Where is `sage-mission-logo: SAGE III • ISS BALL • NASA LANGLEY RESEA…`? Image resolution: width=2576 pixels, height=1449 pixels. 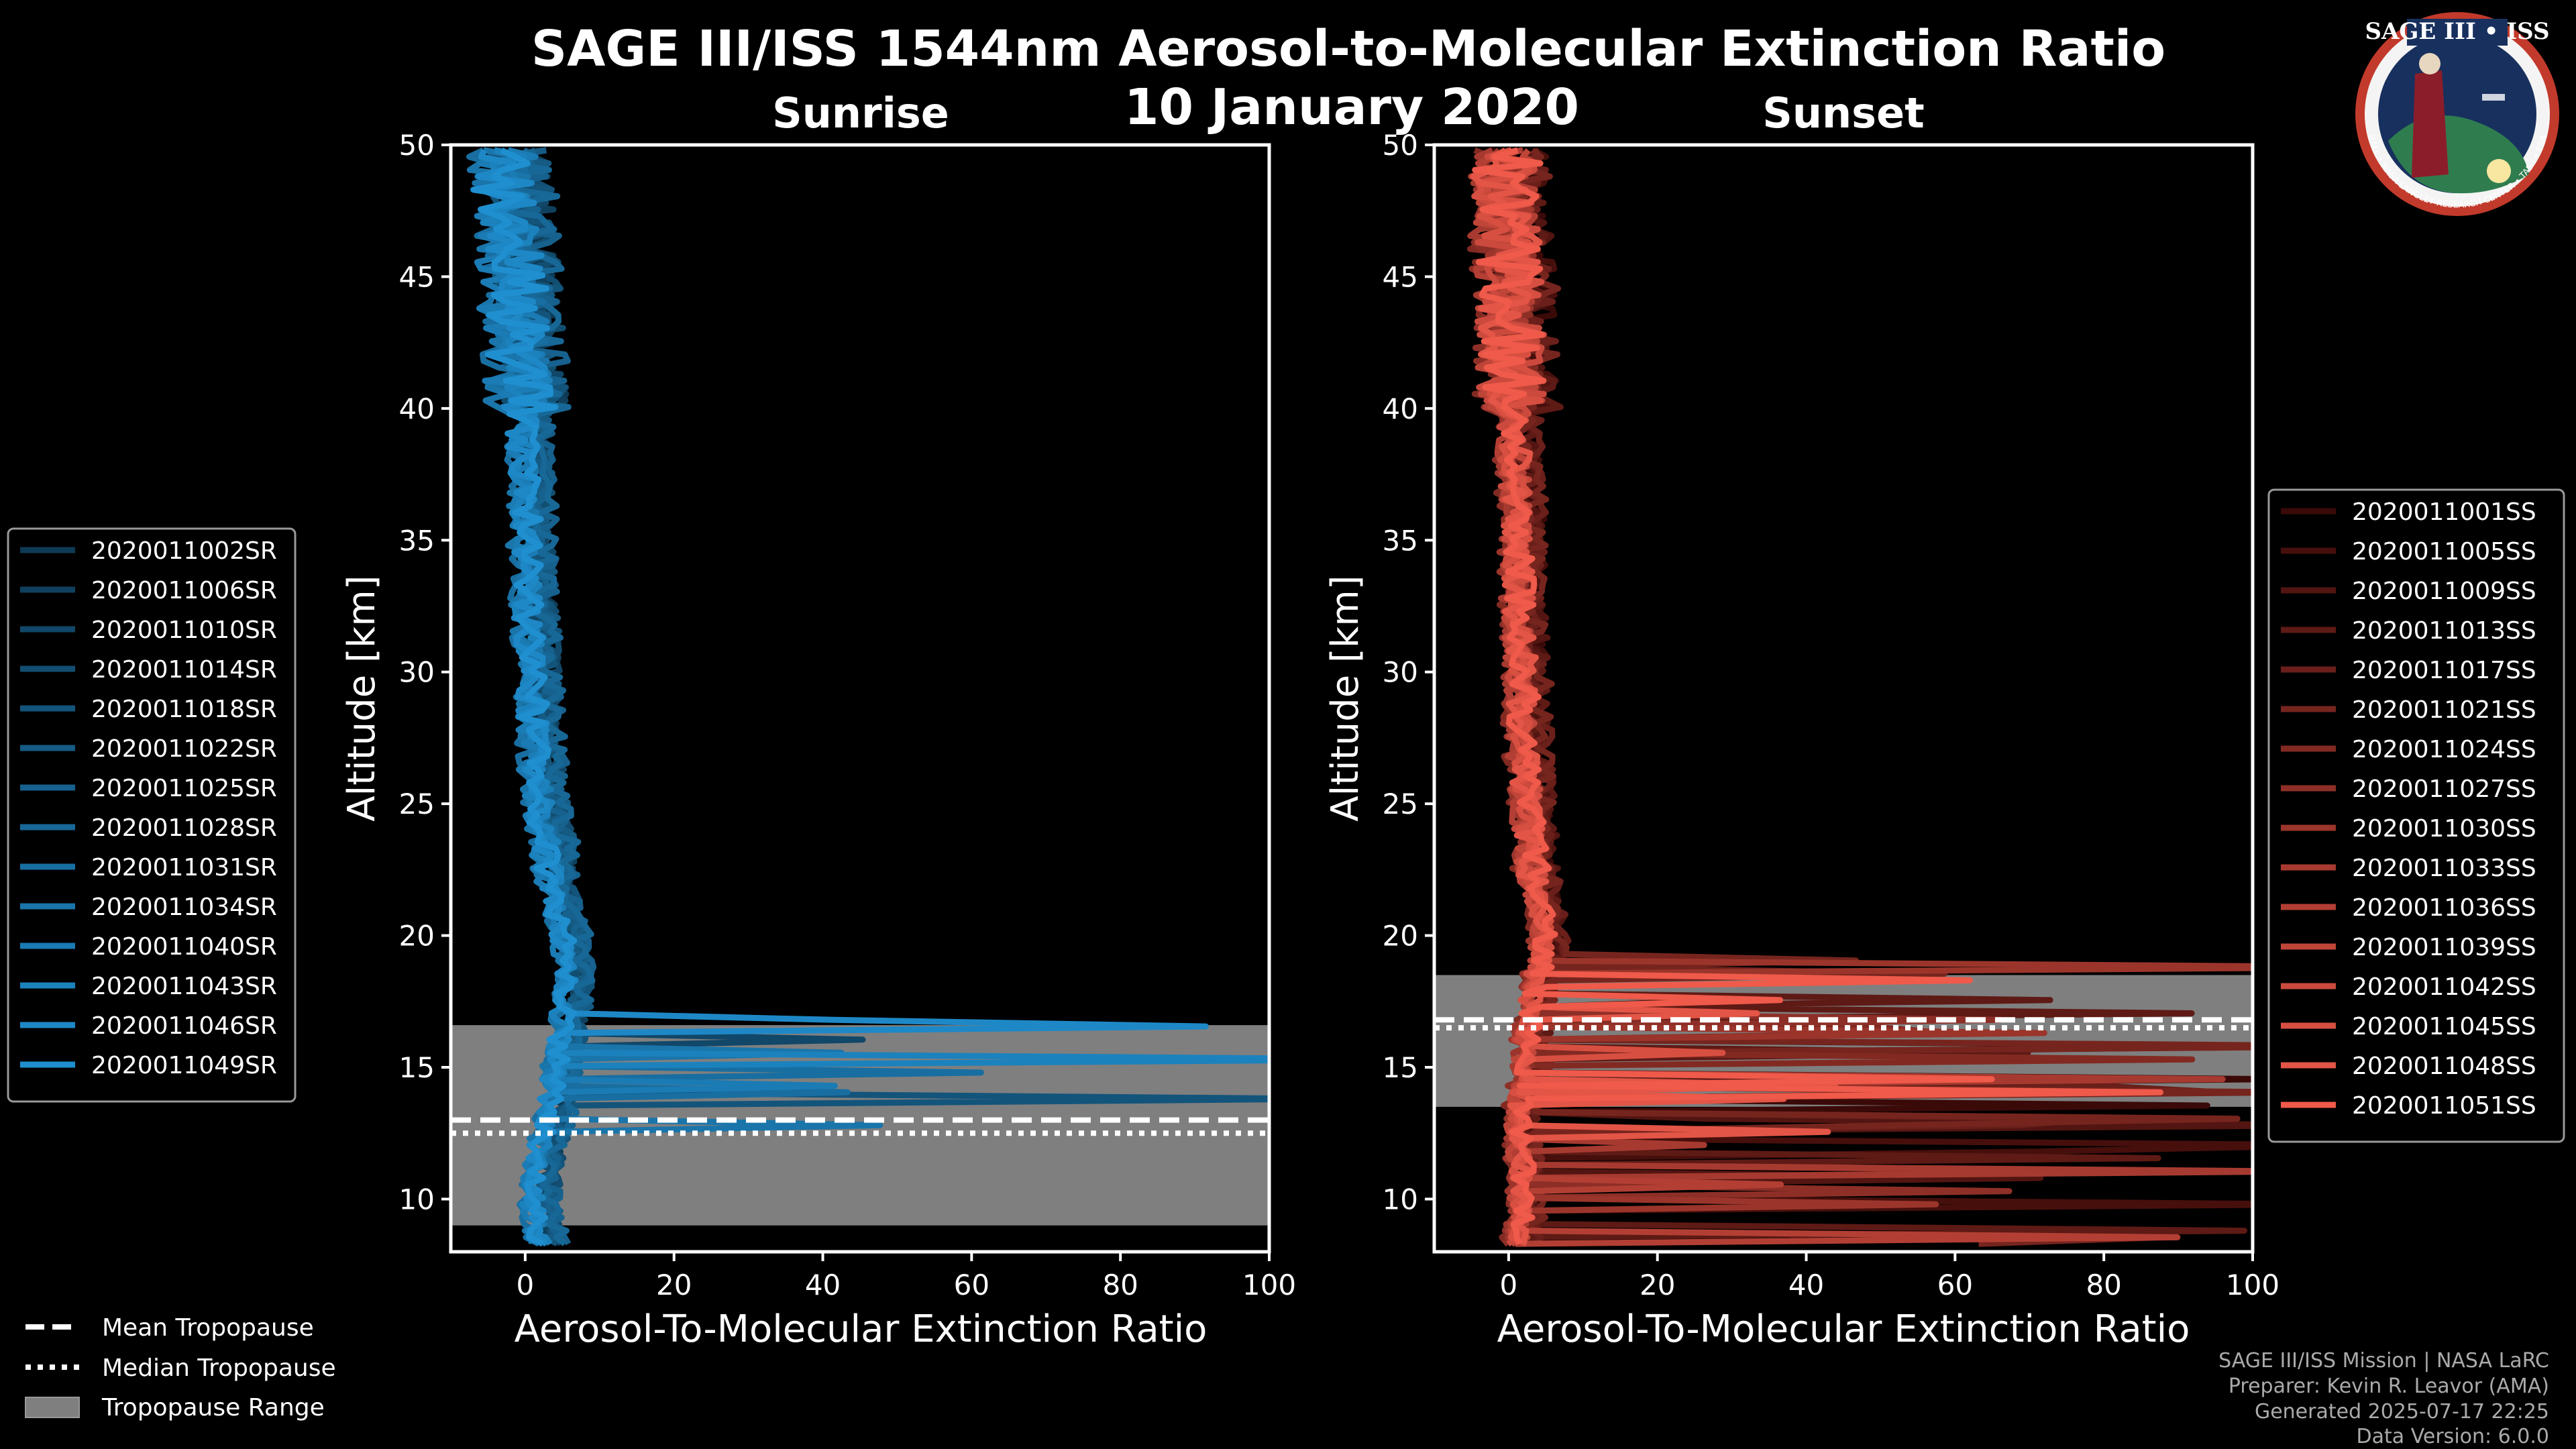 sage-mission-logo: SAGE III • ISS BALL • NASA LANGLEY RESEA… is located at coordinates (2457, 114).